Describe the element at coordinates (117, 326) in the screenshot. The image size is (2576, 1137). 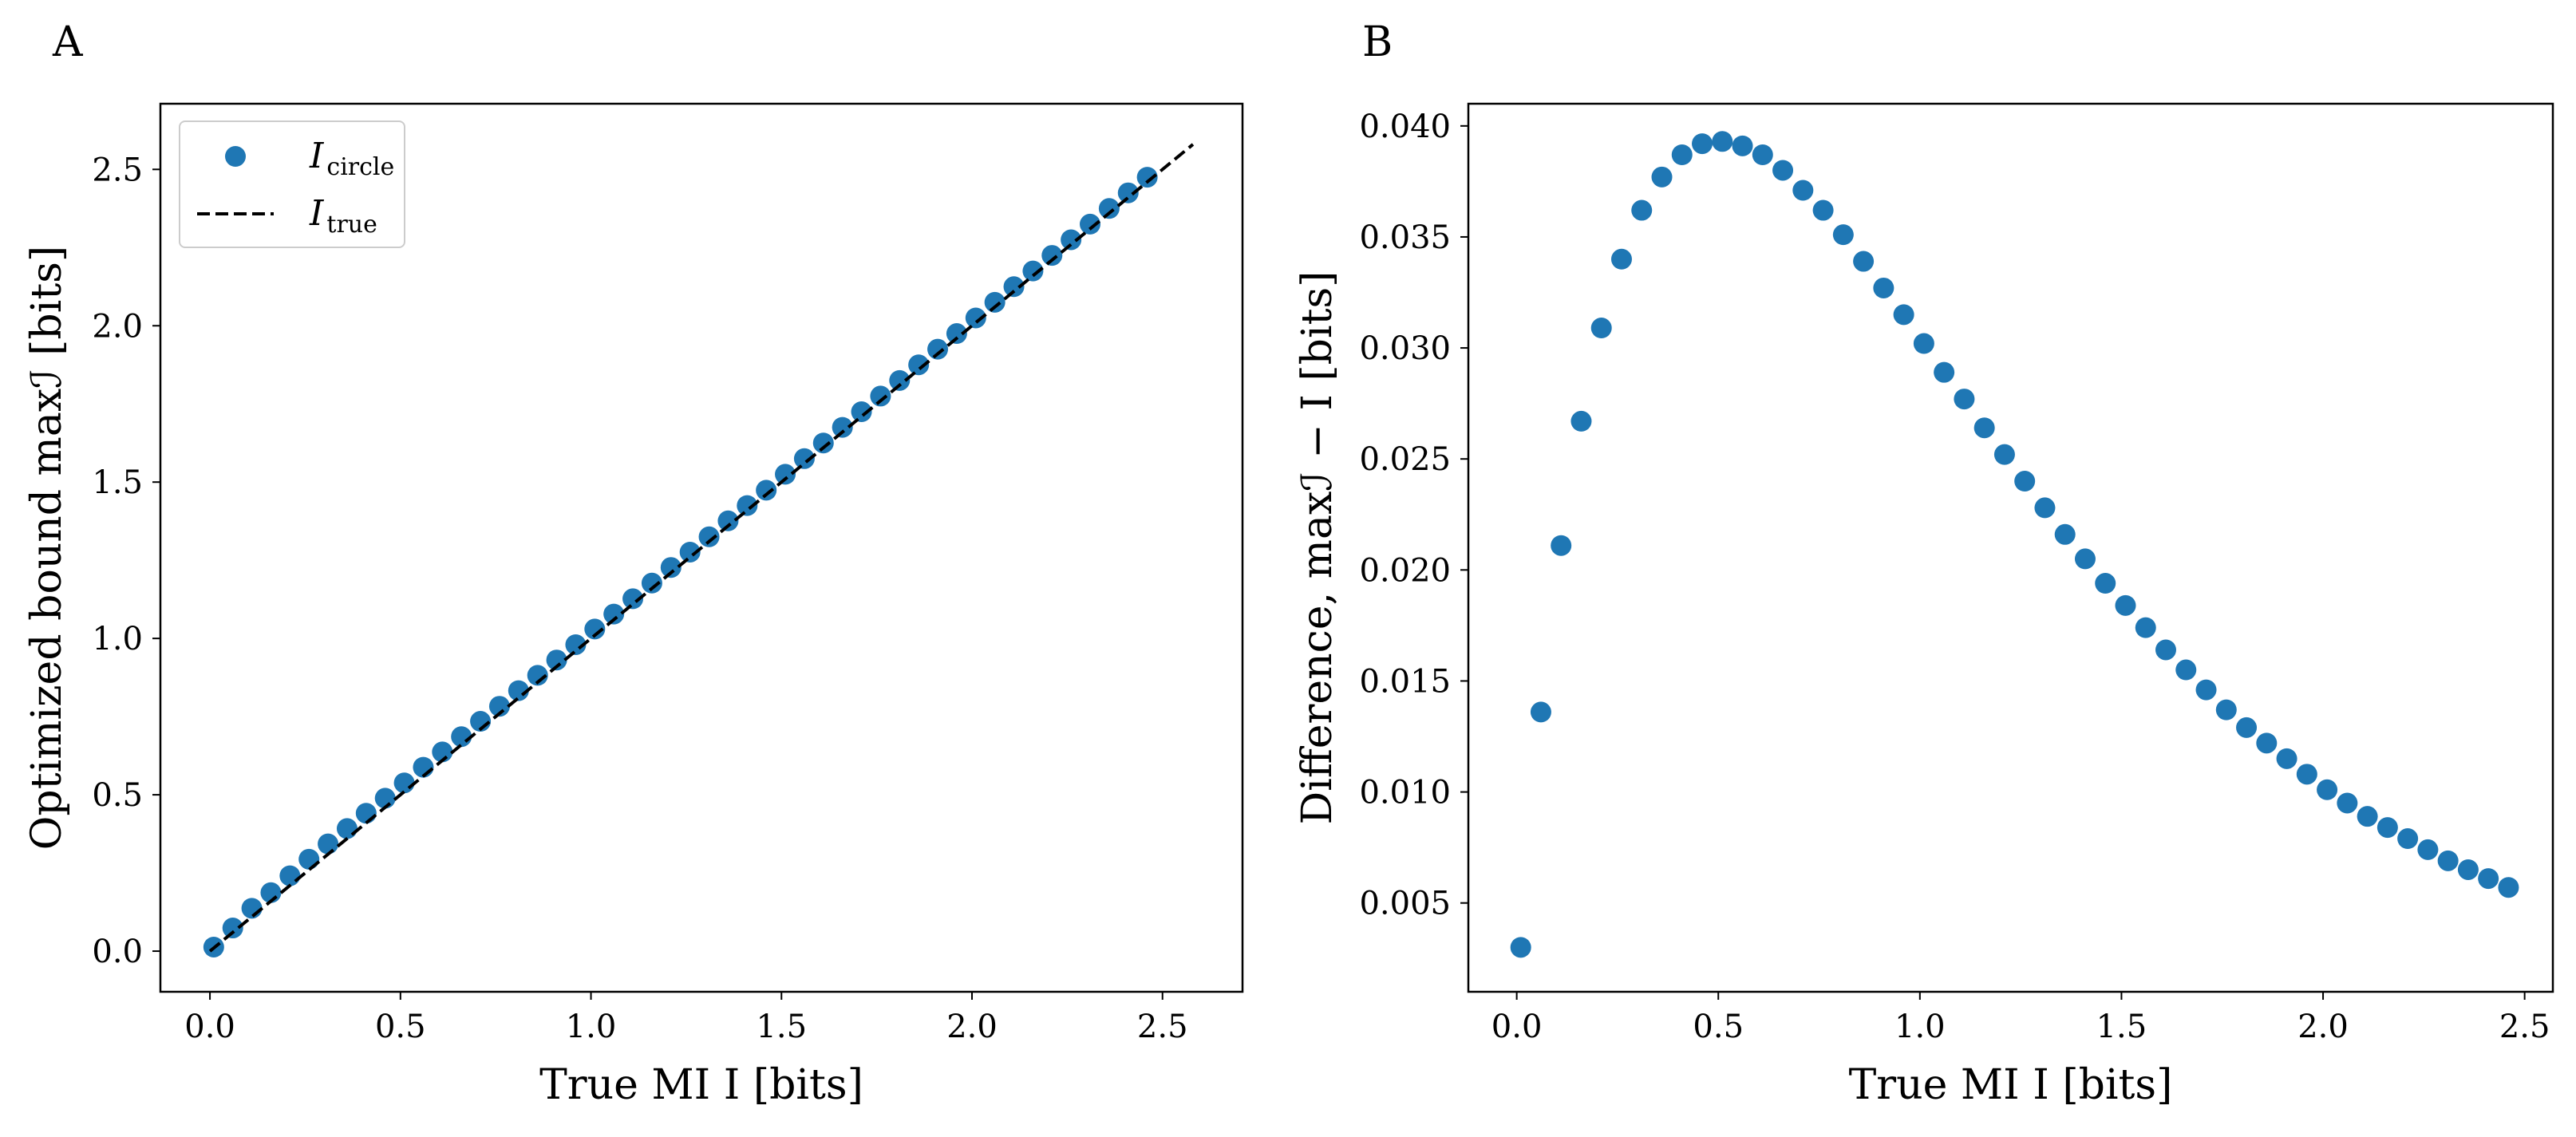
I see `panel-a-y-tick-label: 2.0` at that location.